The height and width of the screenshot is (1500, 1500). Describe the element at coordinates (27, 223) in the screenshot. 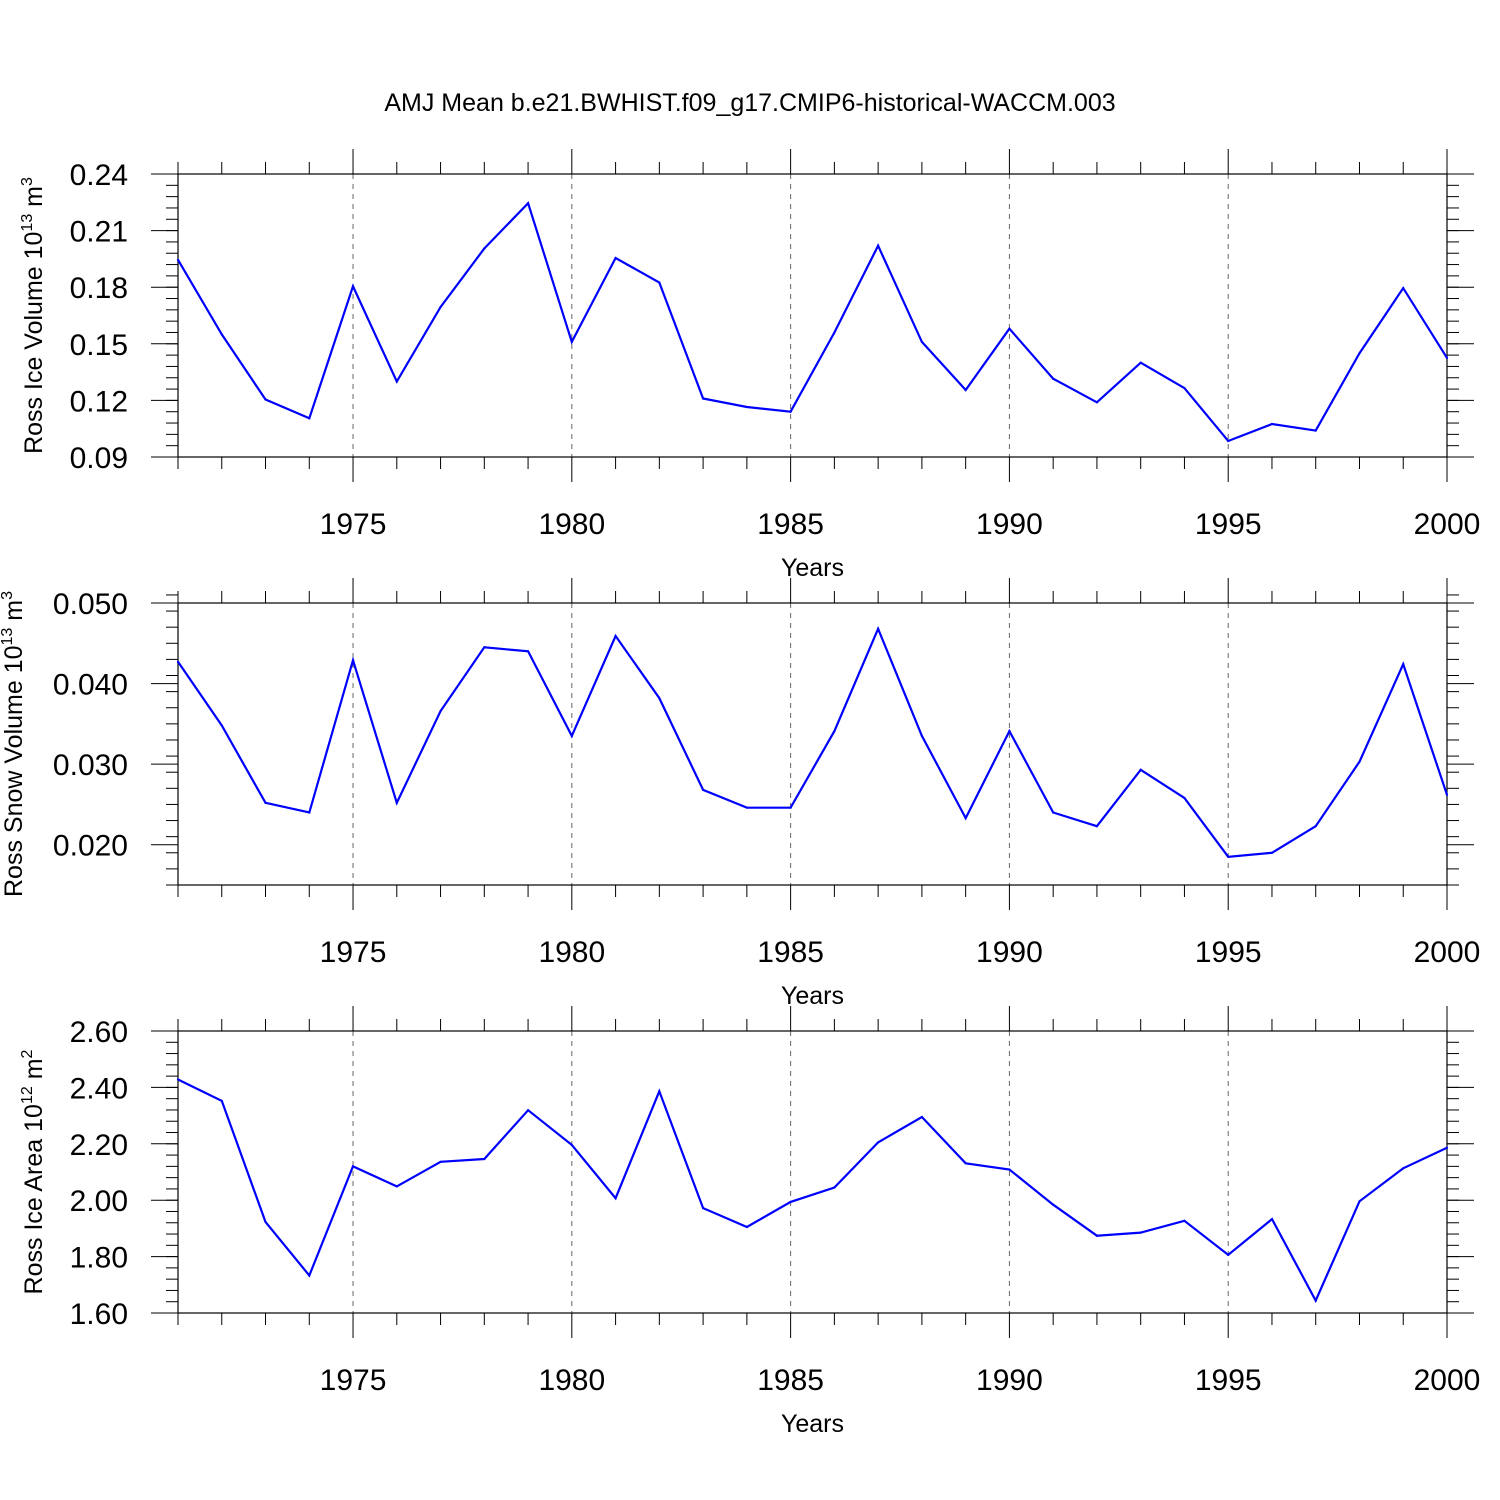

I see `y-axis-title-exponent: 13` at that location.